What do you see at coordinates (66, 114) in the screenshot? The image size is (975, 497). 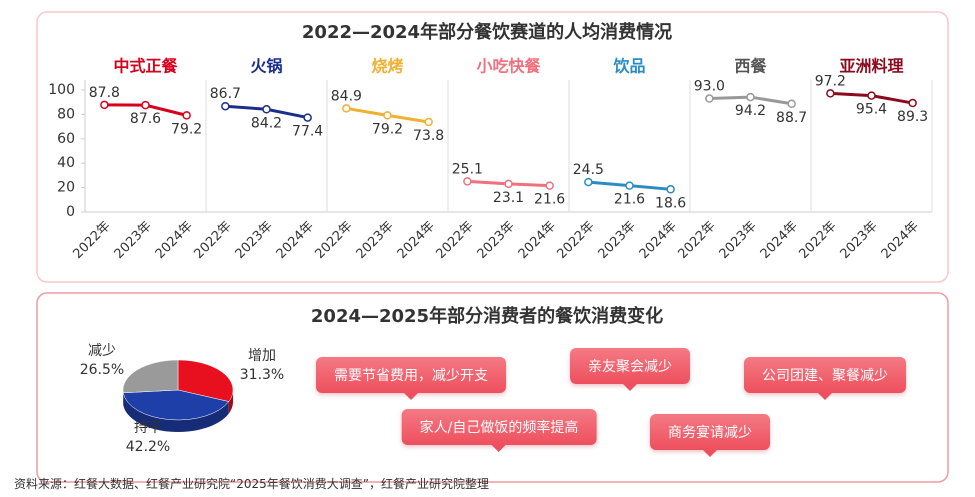 I see `y-tick-label: 80` at bounding box center [66, 114].